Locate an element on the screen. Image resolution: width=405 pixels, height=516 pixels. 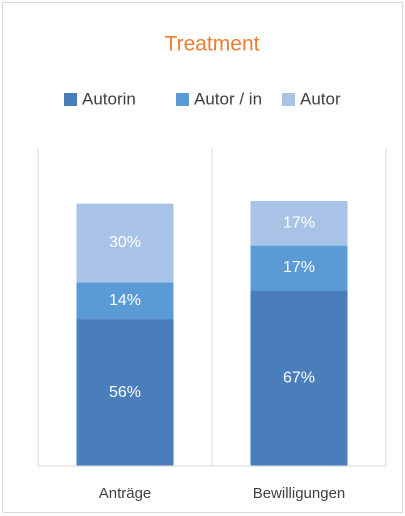
x-tick-label: Bewilligungen is located at coordinates (299, 493).